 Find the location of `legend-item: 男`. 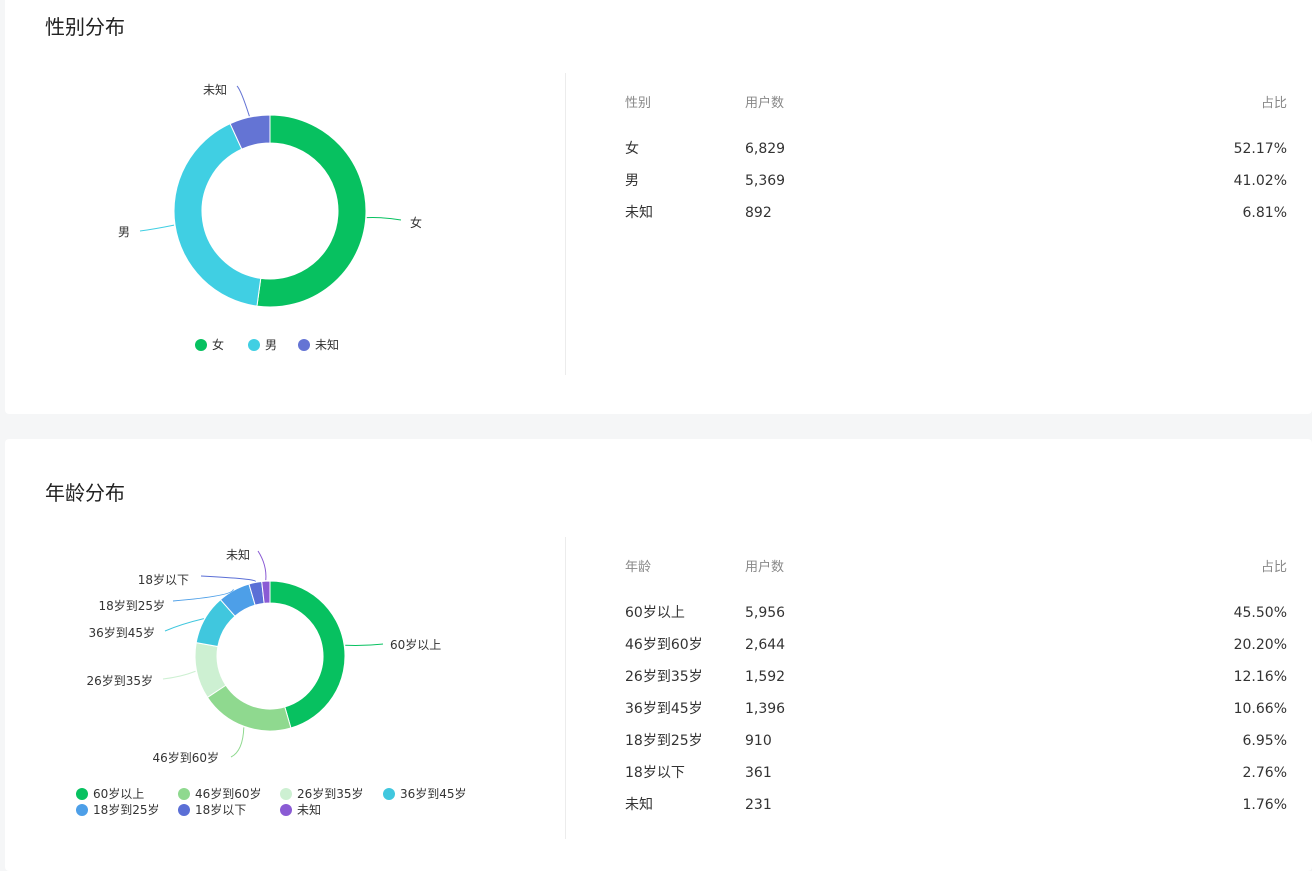

legend-item: 男 is located at coordinates (262, 345).